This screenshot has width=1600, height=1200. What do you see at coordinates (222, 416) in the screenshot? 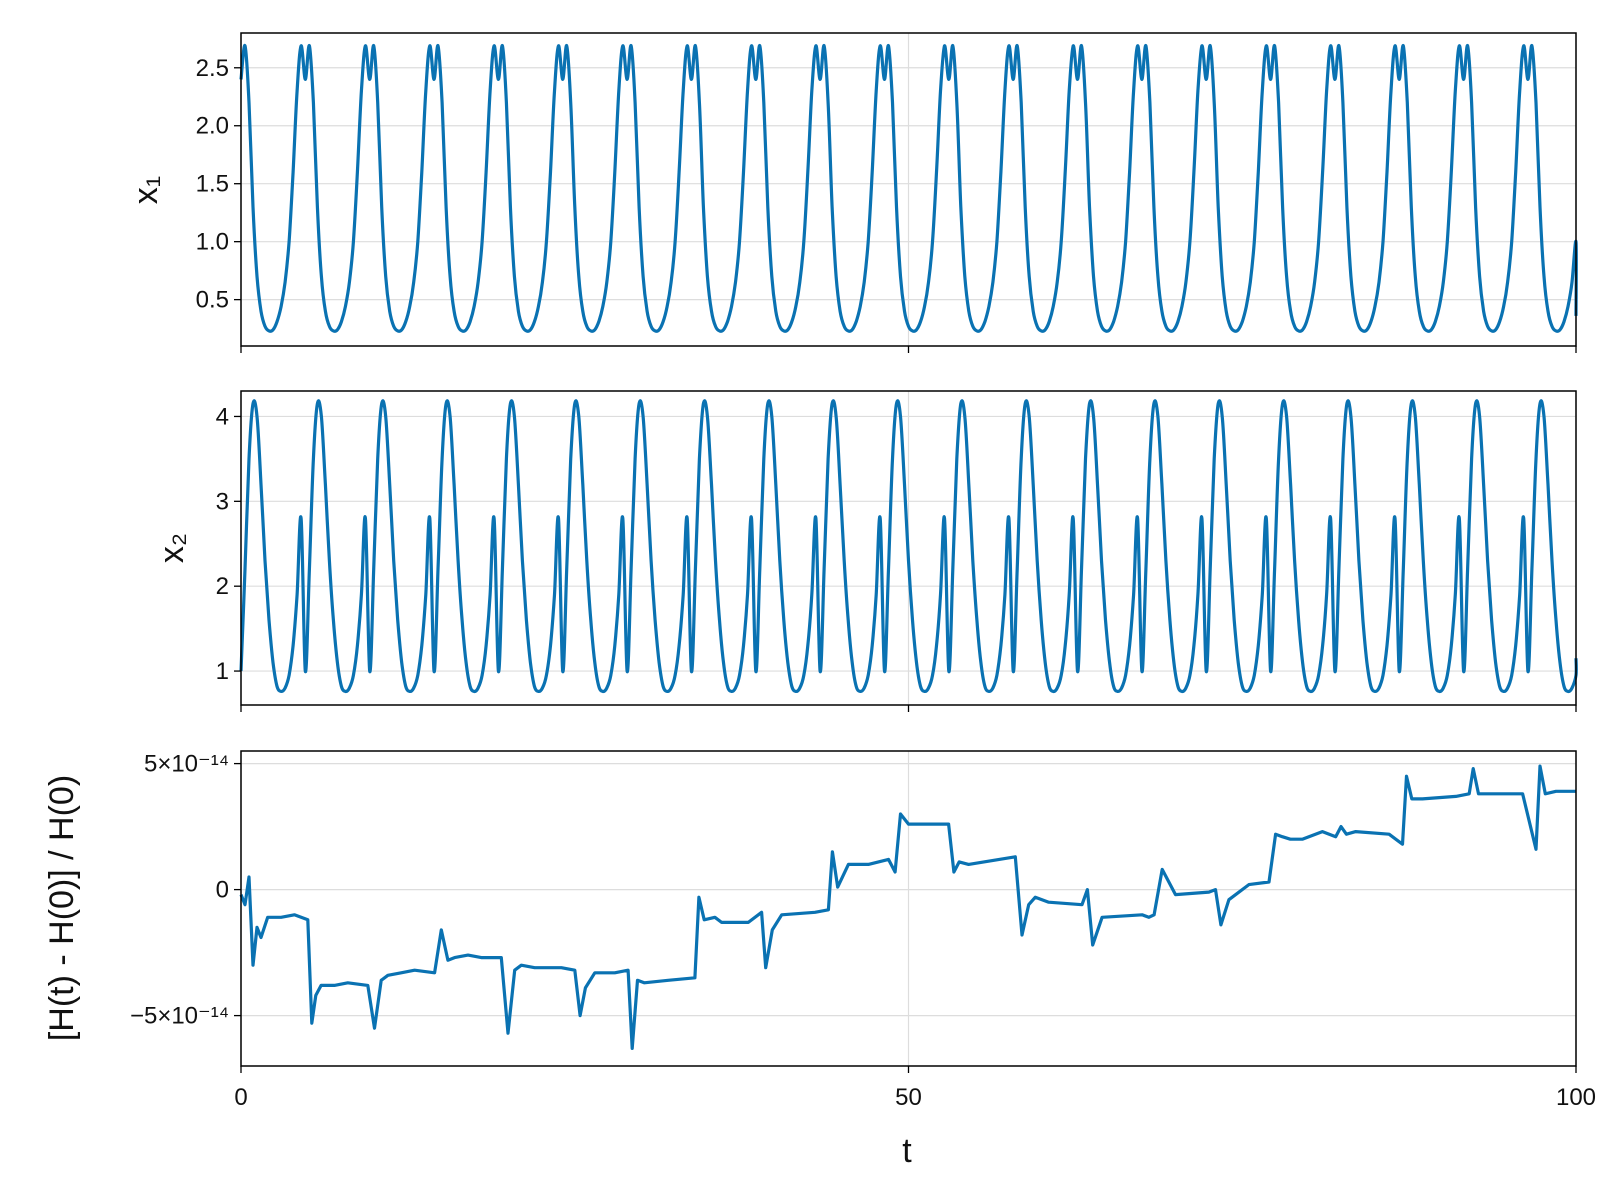
I see `x2-ytick-label-3: 4` at bounding box center [222, 416].